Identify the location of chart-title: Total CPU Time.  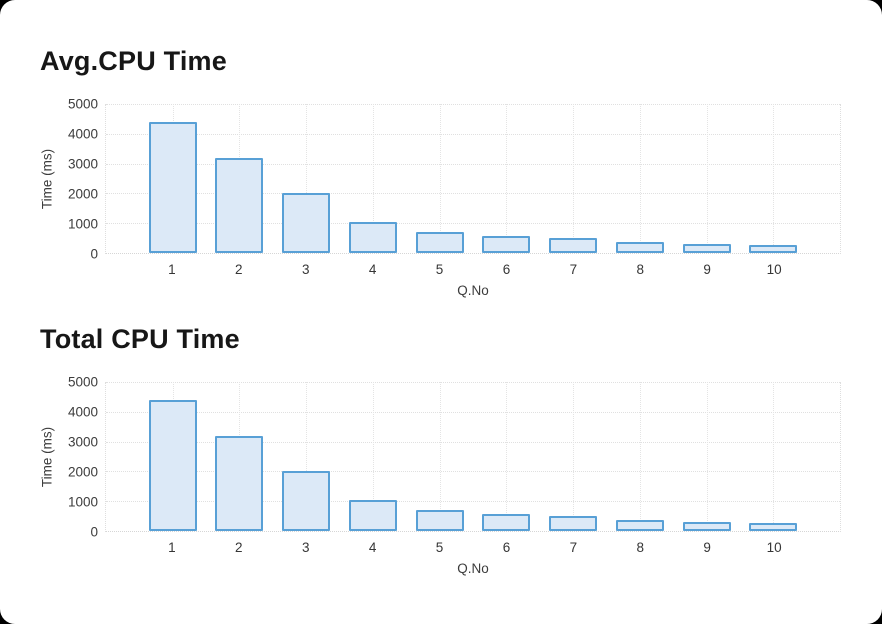
(140, 339).